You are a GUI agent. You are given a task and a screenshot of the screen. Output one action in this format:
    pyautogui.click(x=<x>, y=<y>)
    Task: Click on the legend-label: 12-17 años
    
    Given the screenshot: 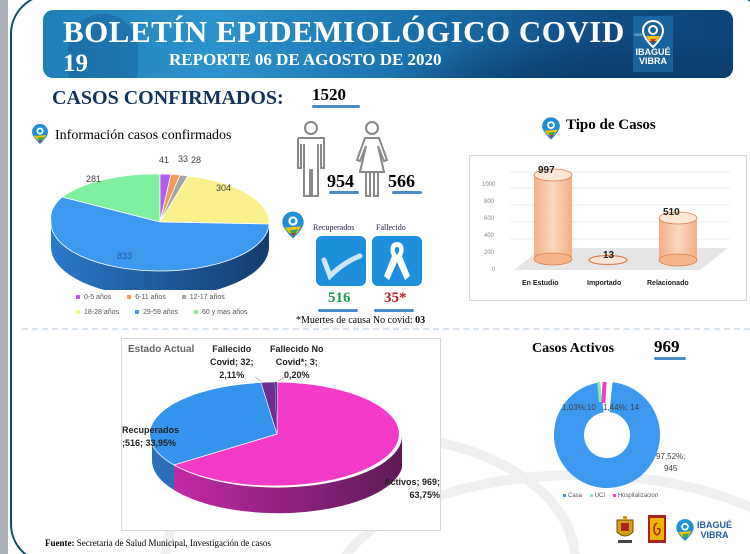 What is the action you would take?
    pyautogui.click(x=207, y=297)
    